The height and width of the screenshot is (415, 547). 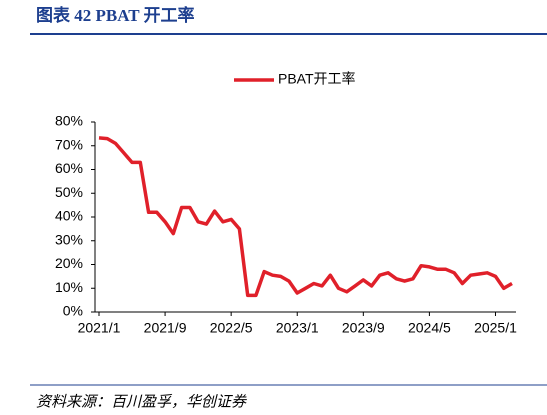 What do you see at coordinates (69, 239) in the screenshot?
I see `y-tick-label: 30%` at bounding box center [69, 239].